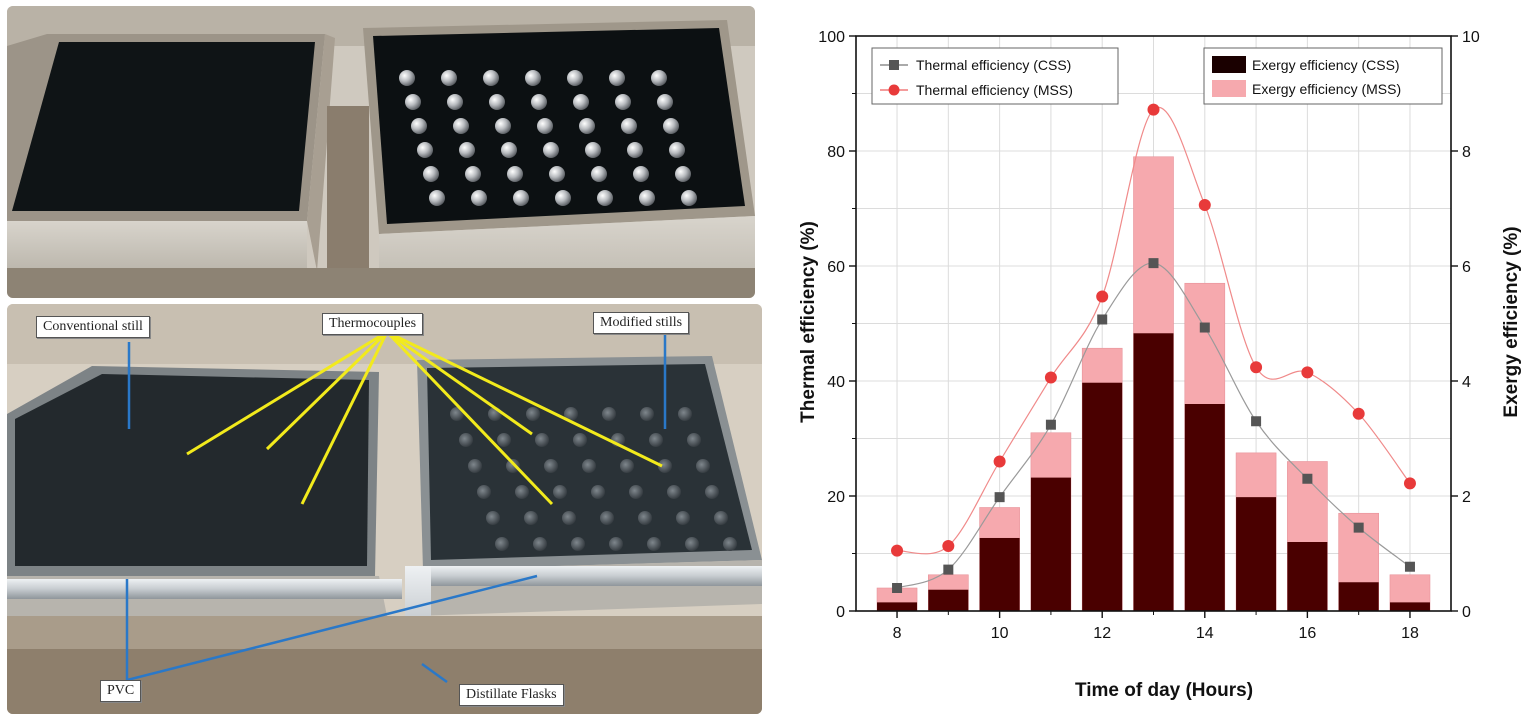  Describe the element at coordinates (1307, 633) in the screenshot. I see `x-tick-label: 16` at that location.